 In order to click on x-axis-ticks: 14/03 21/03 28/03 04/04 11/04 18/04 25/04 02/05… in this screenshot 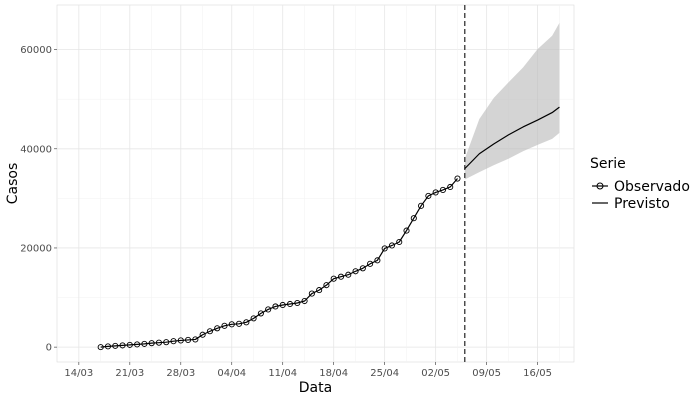, I will do `click(308, 370)`.